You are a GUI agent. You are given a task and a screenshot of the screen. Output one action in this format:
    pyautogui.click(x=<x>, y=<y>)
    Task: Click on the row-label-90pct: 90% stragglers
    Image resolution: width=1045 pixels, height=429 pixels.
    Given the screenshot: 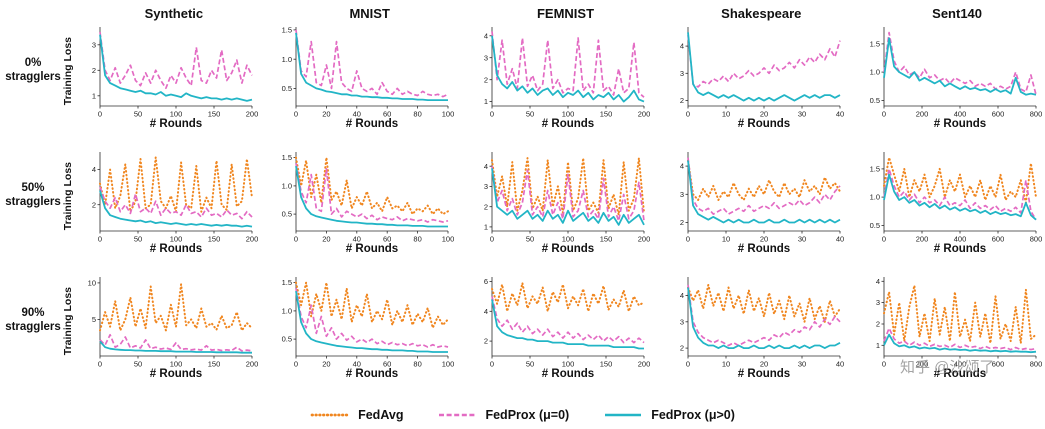 What is the action you would take?
    pyautogui.click(x=33, y=321)
    